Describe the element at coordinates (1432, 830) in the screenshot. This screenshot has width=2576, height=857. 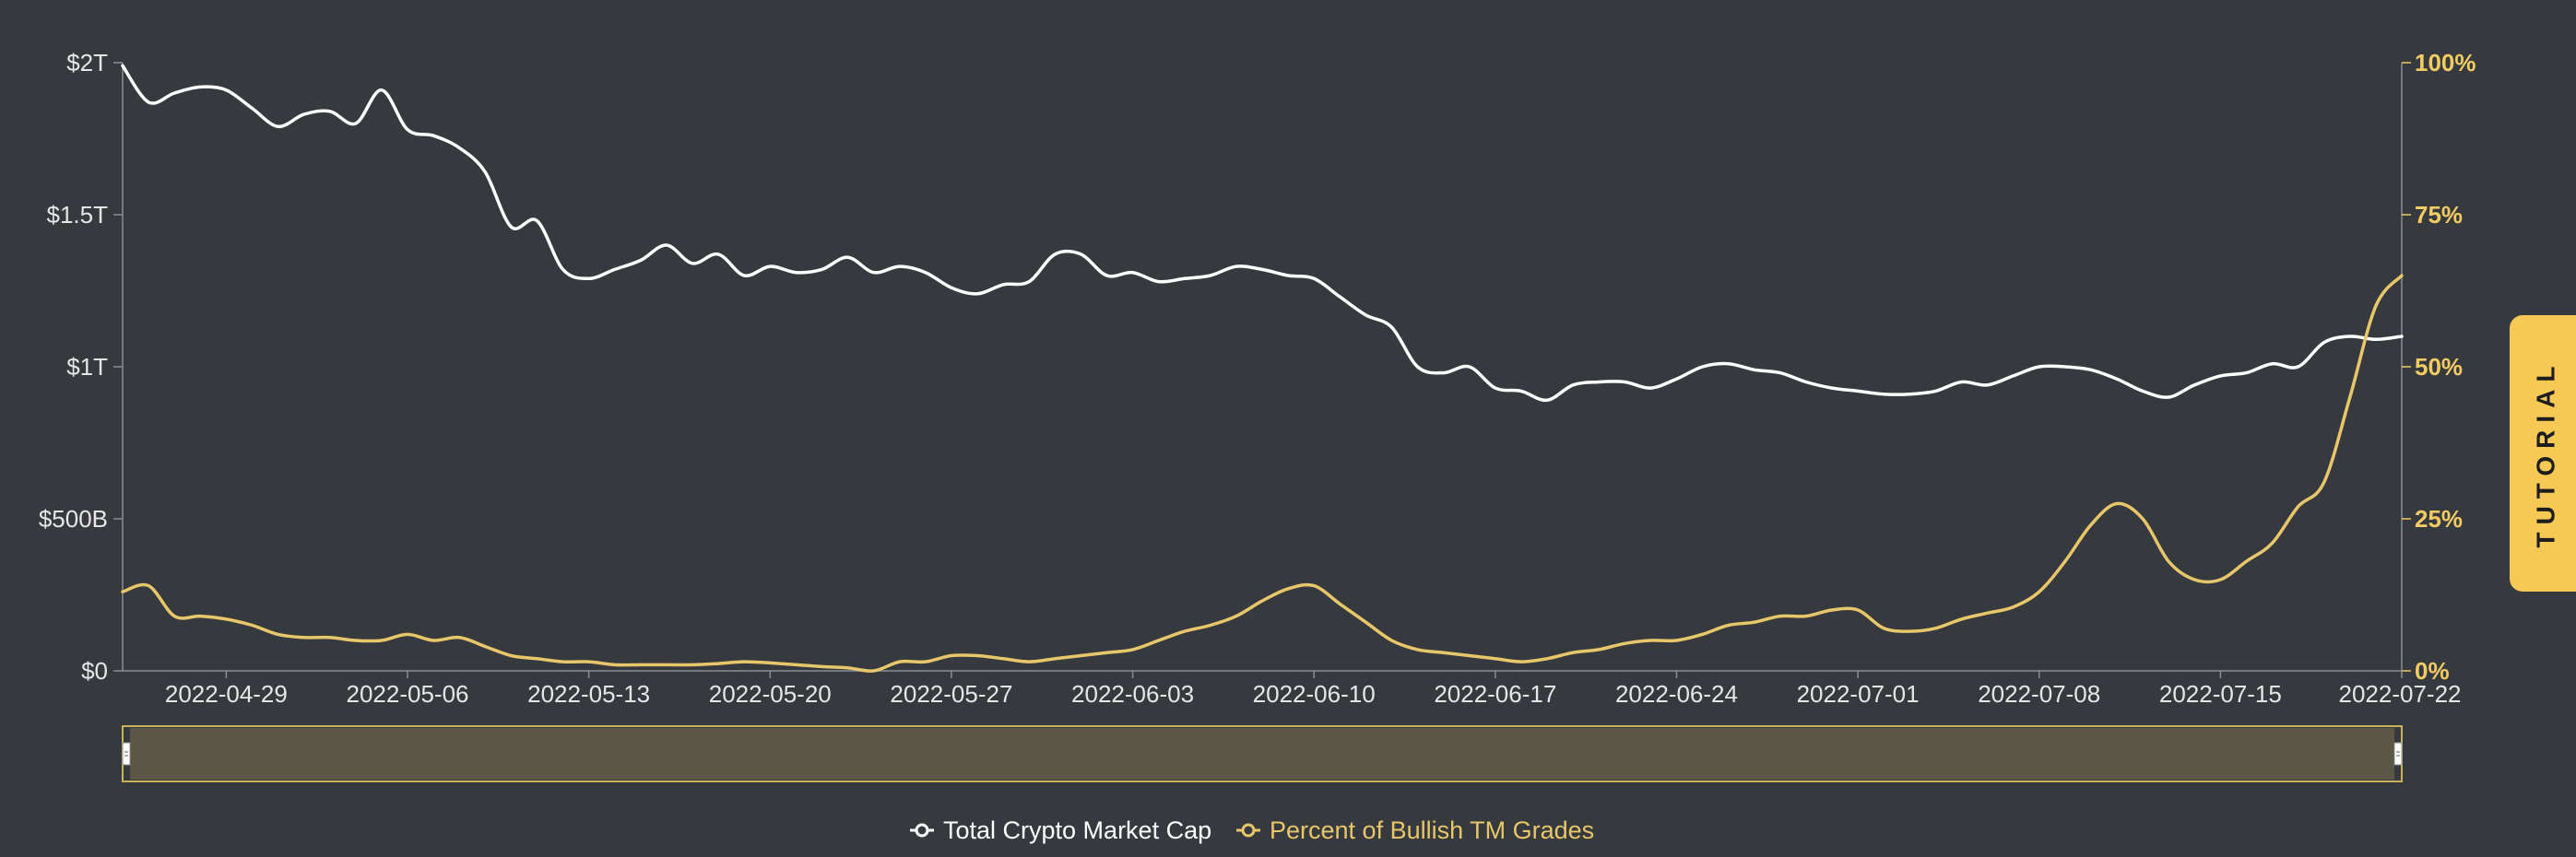
I see `legend-label-bullish: Percent of Bullish TM Grades` at that location.